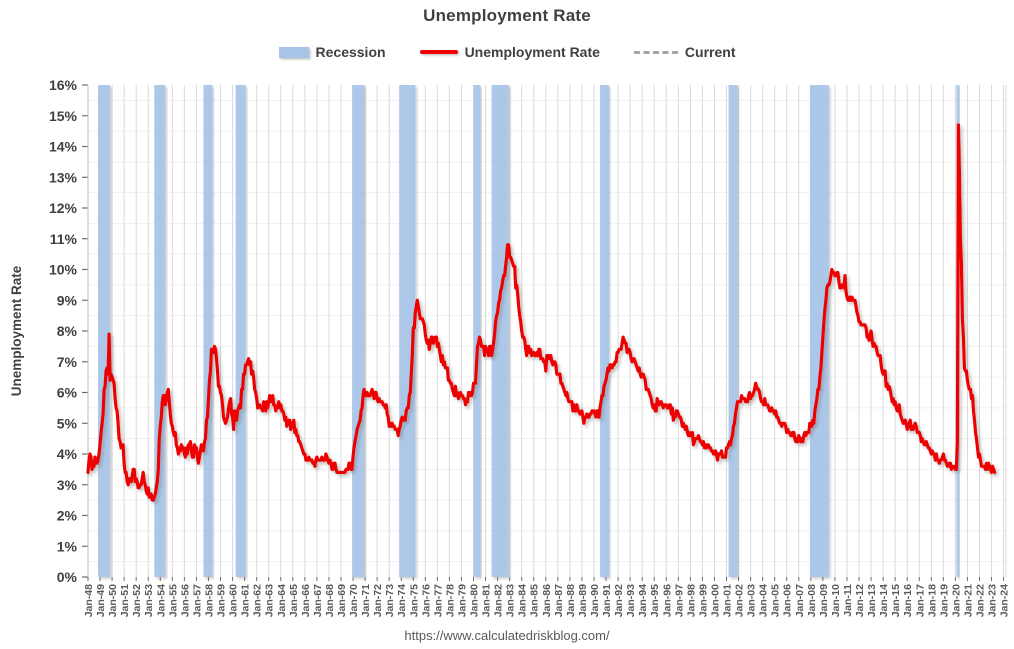 This screenshot has height=649, width=1014. I want to click on x-tick-label: Jan-24, so click(1005, 600).